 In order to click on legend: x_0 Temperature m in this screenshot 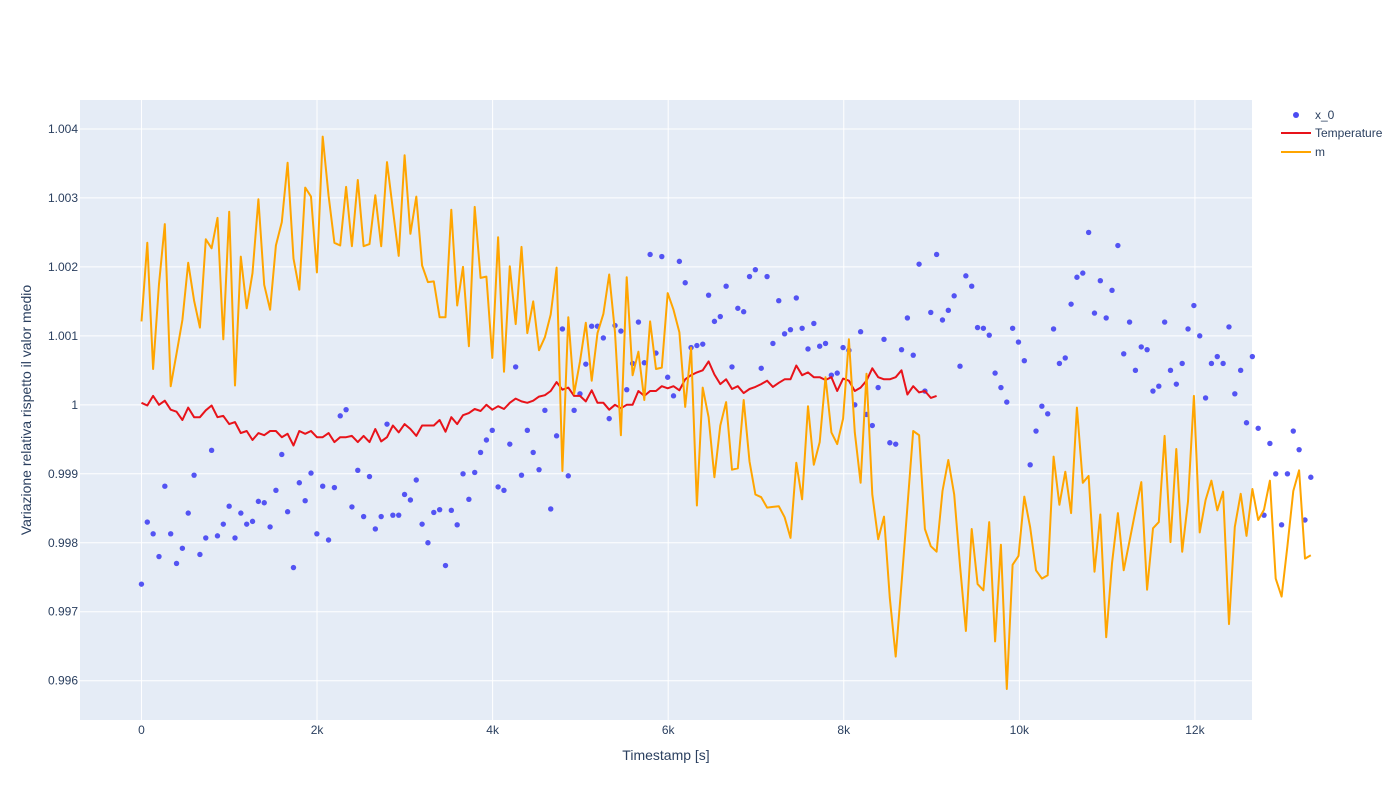, I will do `click(1332, 133)`.